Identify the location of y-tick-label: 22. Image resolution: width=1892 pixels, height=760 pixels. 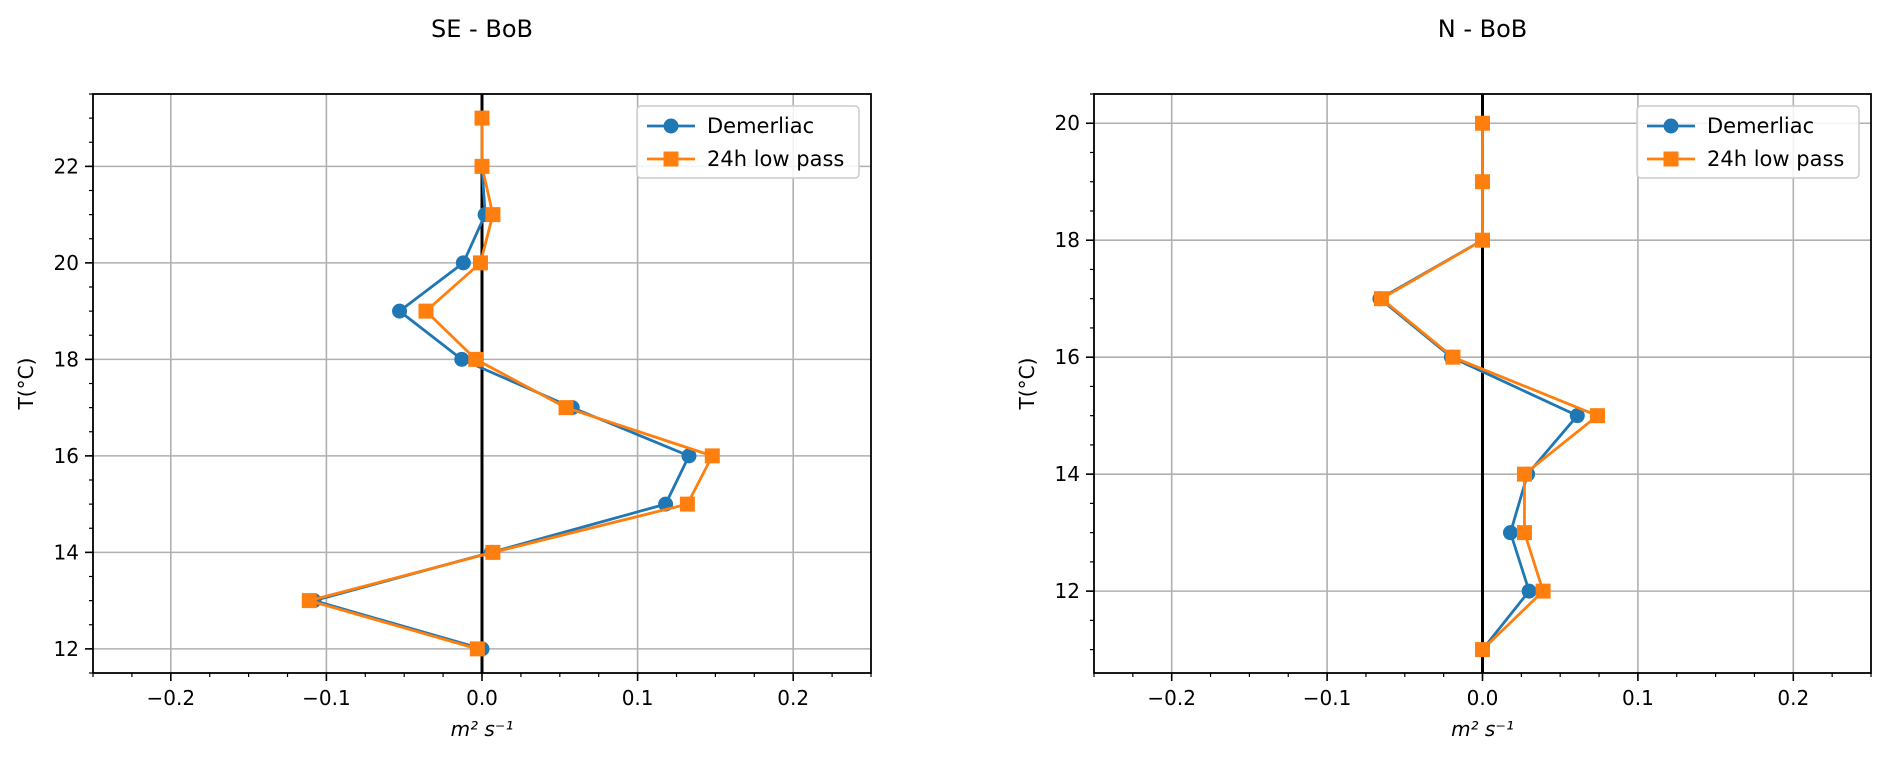
(66, 166).